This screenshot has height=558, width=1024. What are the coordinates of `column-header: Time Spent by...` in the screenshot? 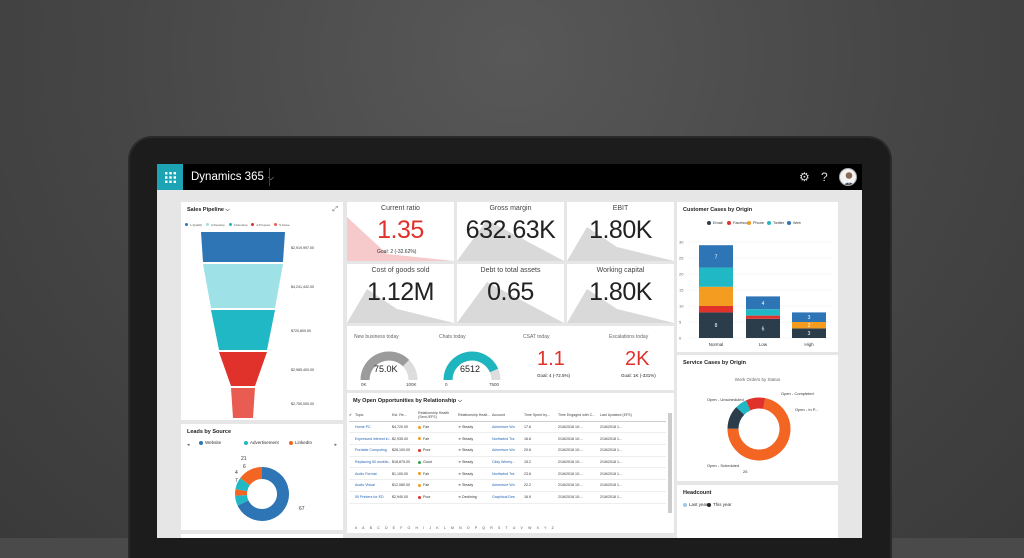 It's located at (541, 415).